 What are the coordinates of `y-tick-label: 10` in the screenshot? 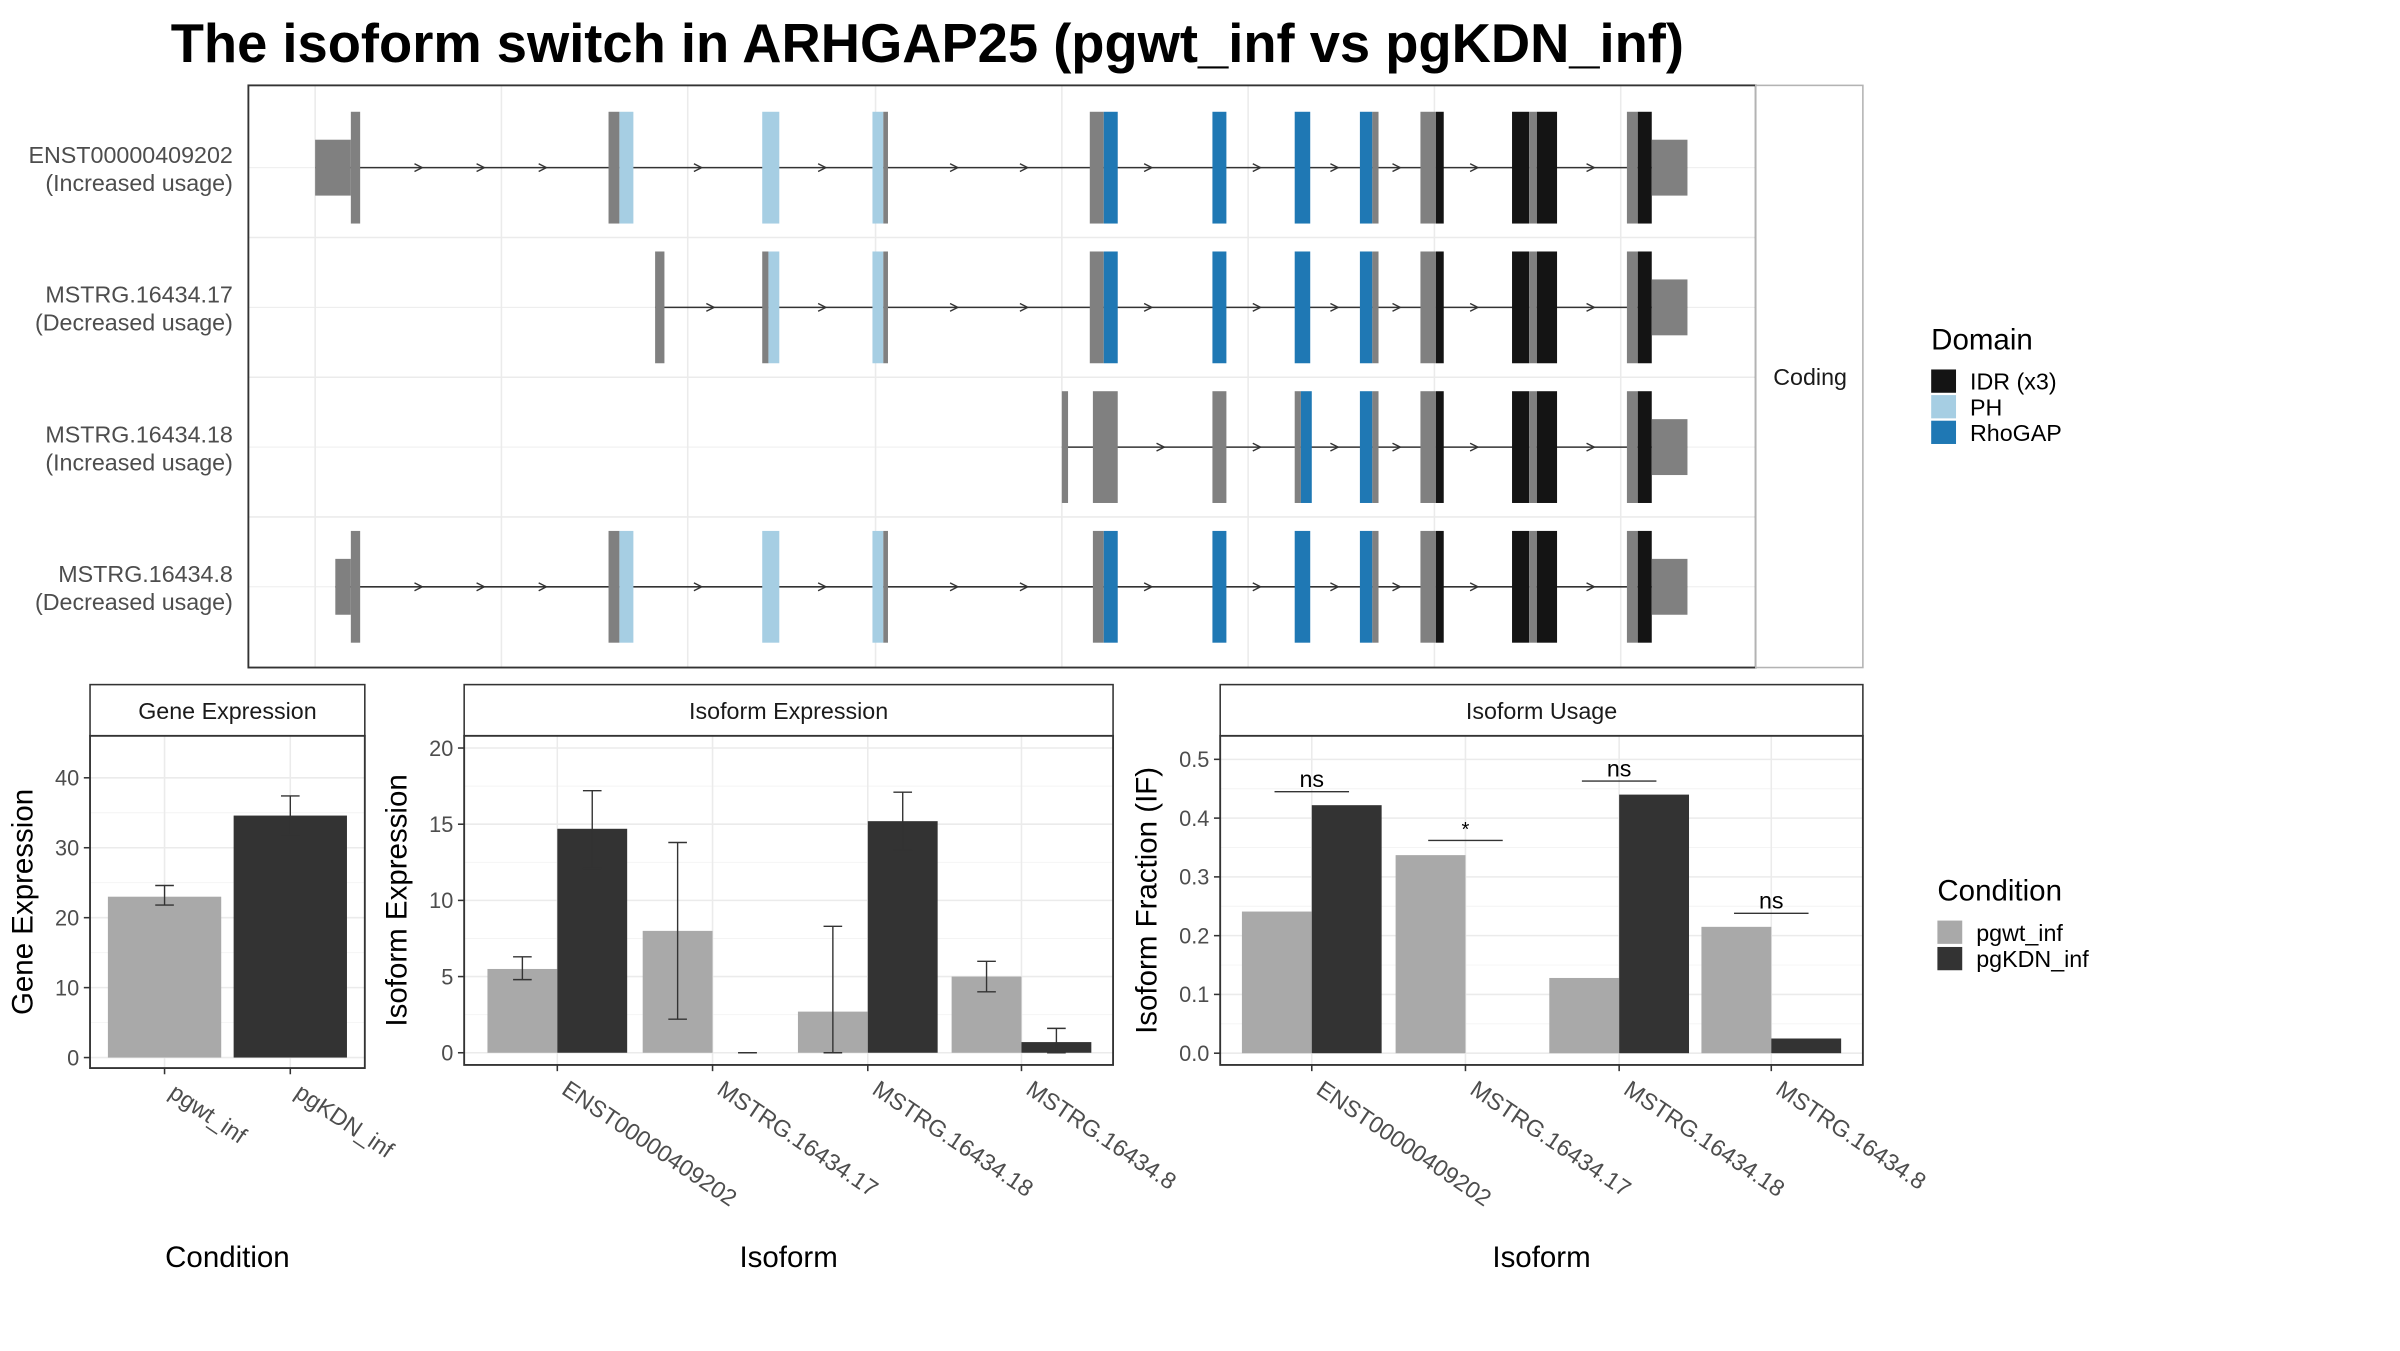 It's located at (441, 900).